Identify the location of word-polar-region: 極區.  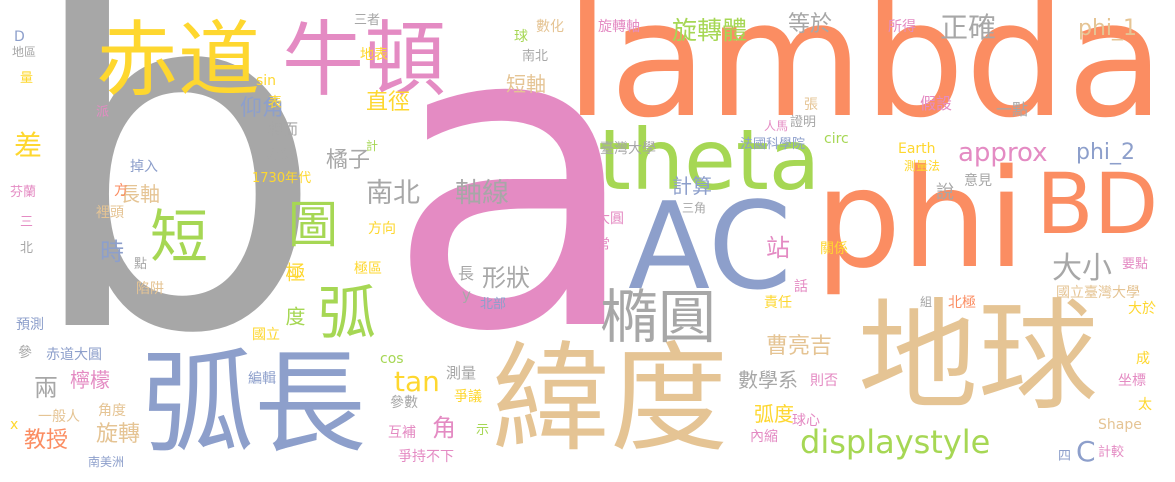
(368, 269).